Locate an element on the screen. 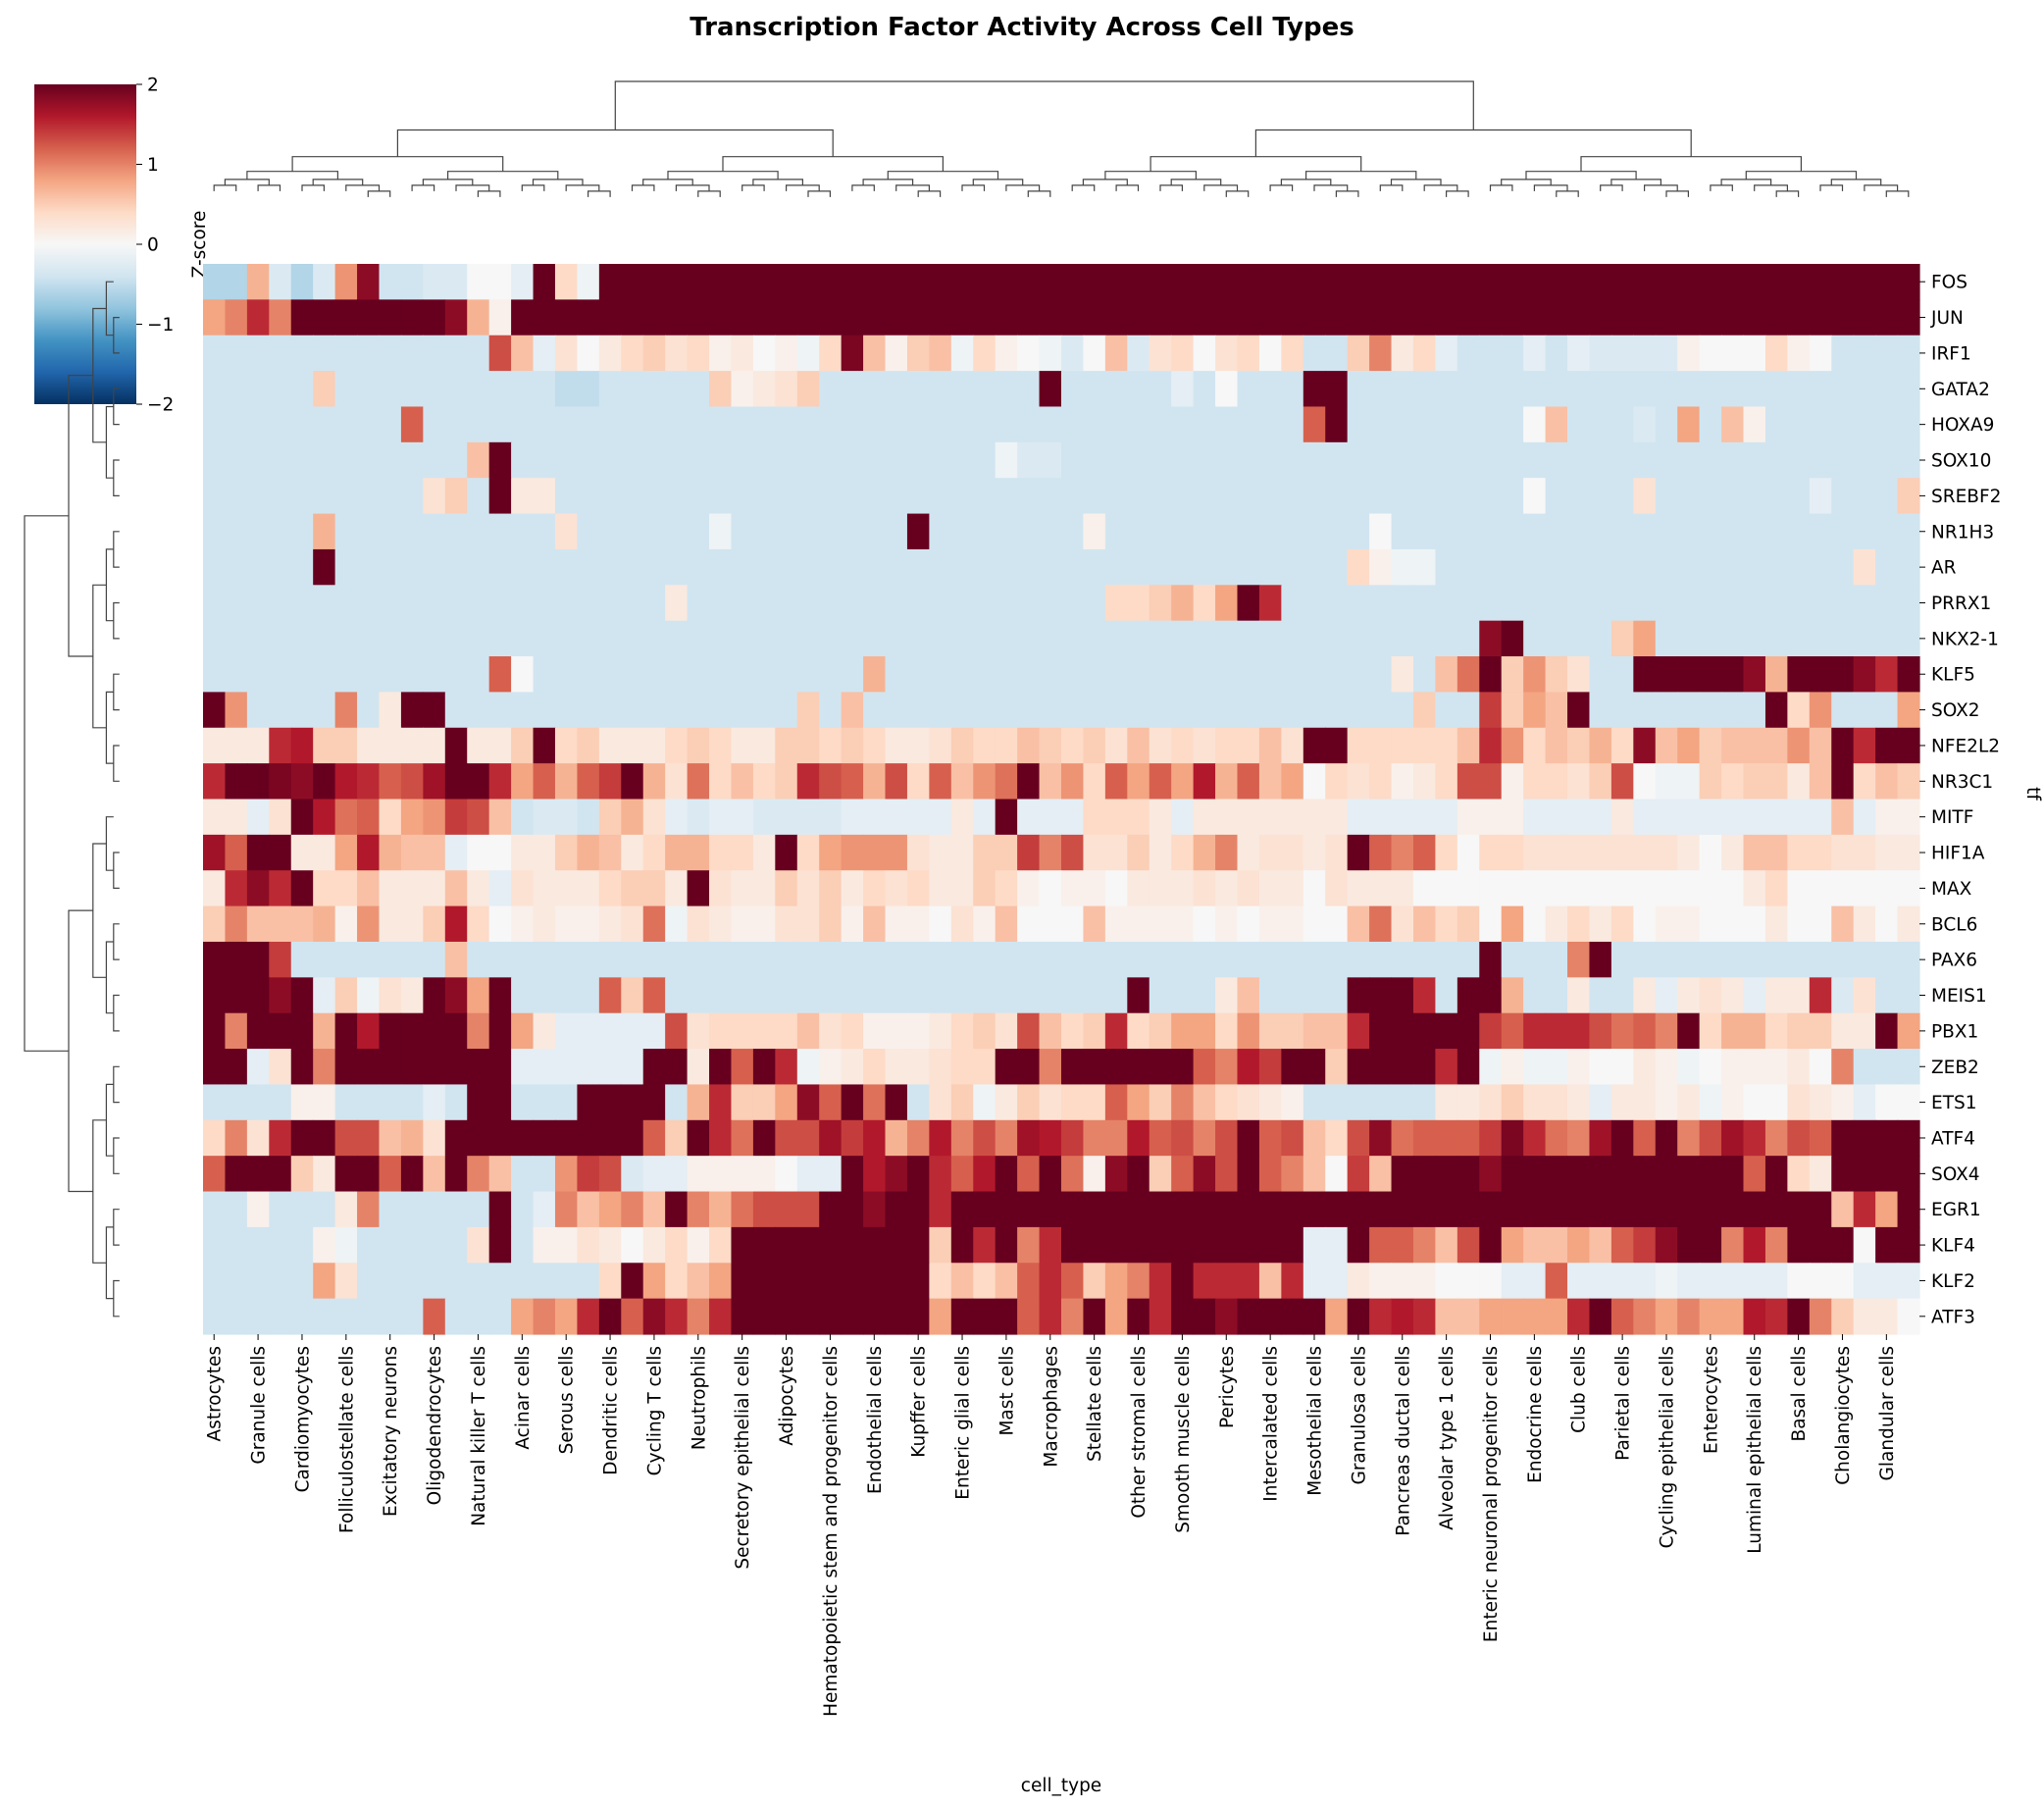  row-label: KLF2 is located at coordinates (1953, 1281).